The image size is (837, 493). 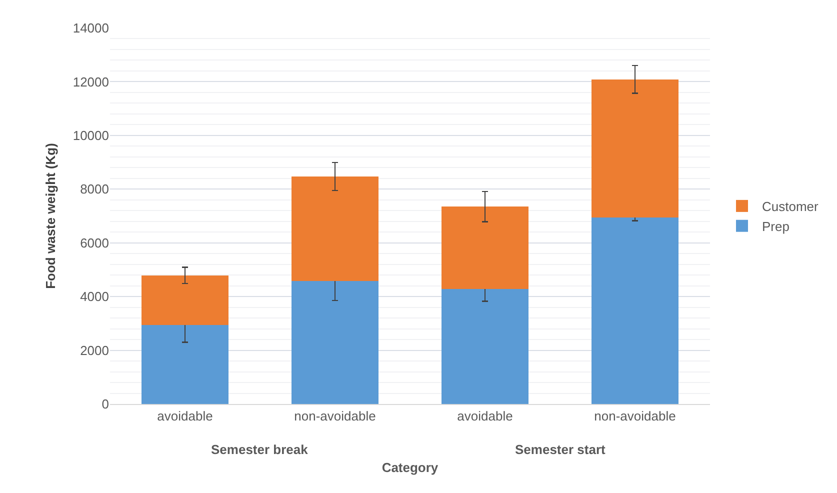 What do you see at coordinates (94, 350) in the screenshot?
I see `y-tick-label: 2000` at bounding box center [94, 350].